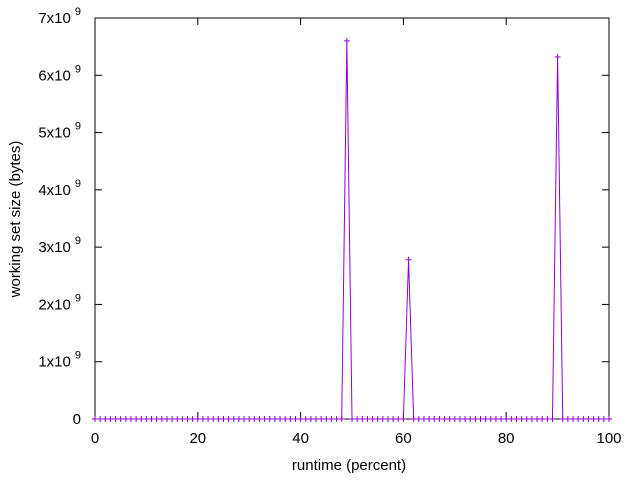 Image resolution: width=640 pixels, height=480 pixels. What do you see at coordinates (403, 438) in the screenshot?
I see `x-tick-label: 60` at bounding box center [403, 438].